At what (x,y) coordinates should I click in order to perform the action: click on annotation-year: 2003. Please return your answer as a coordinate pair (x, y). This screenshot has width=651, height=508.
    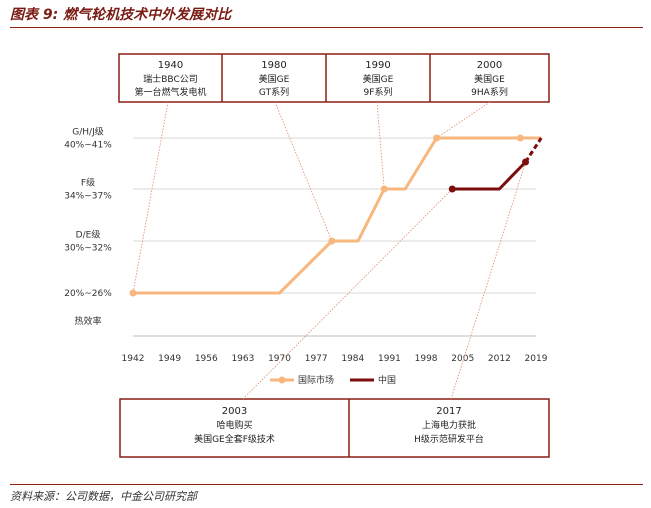
    Looking at the image, I should click on (234, 411).